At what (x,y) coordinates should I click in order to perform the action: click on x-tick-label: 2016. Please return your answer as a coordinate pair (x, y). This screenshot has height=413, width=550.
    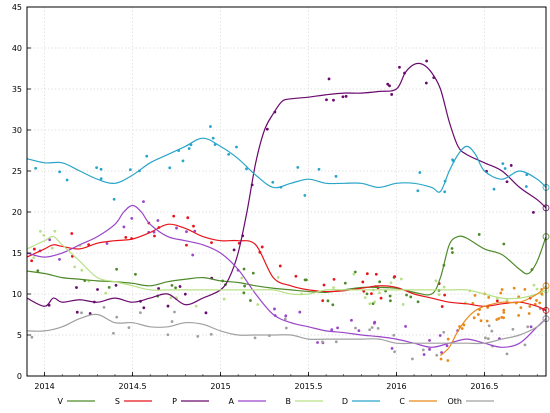
    Looking at the image, I should click on (396, 386).